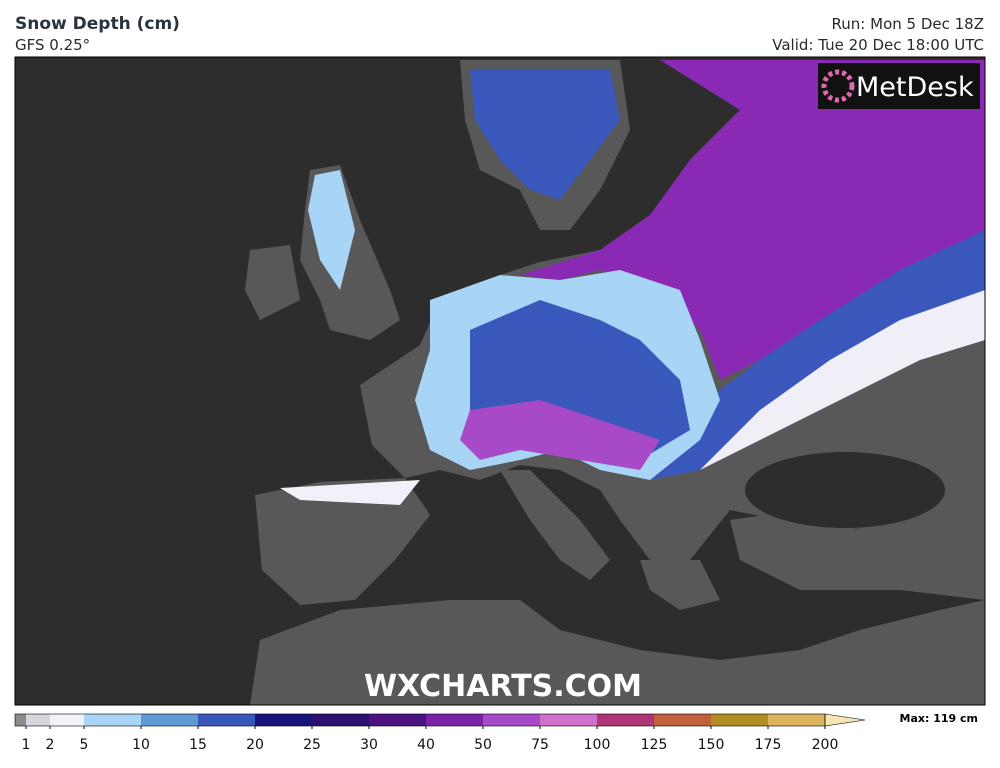 This screenshot has width=1000, height=768. What do you see at coordinates (540, 745) in the screenshot?
I see `tick-label: 75` at bounding box center [540, 745].